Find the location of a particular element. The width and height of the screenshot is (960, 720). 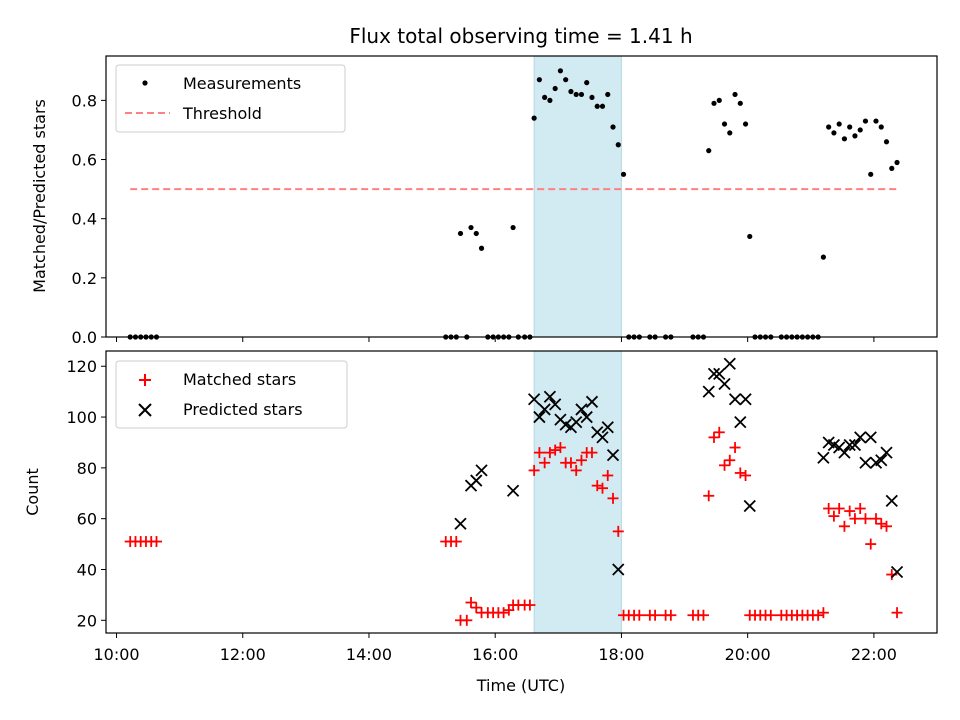

y-tick-label: 0.2 is located at coordinates (84, 278).